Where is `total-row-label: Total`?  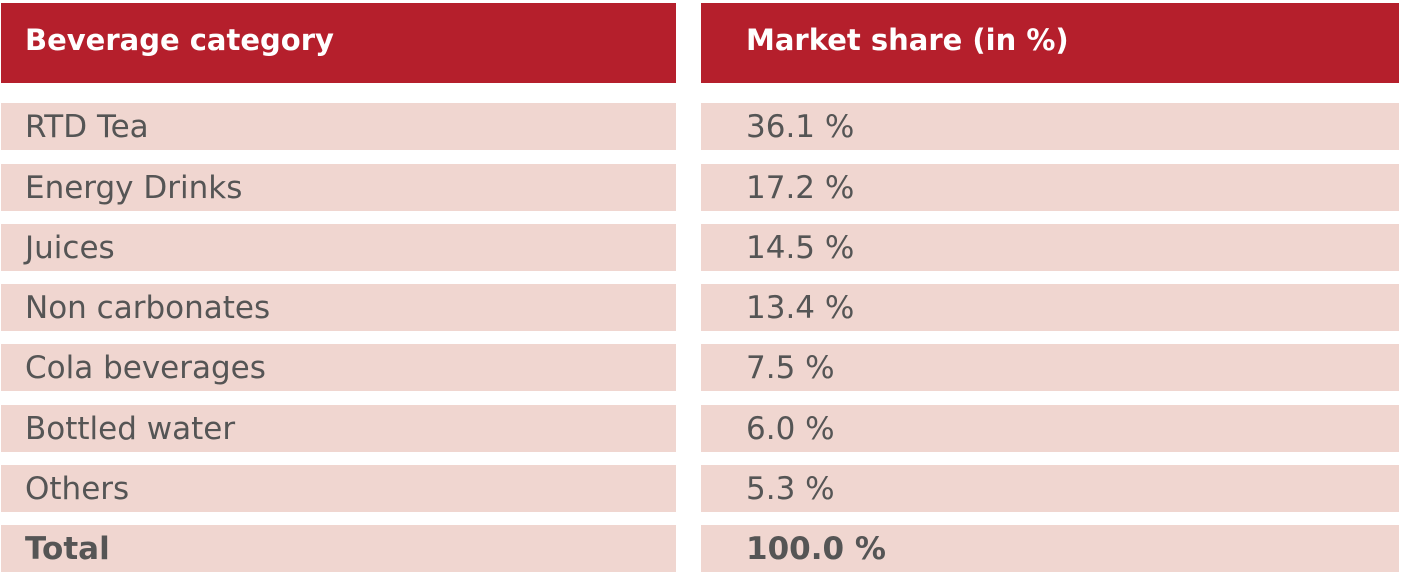 total-row-label: Total is located at coordinates (338, 548).